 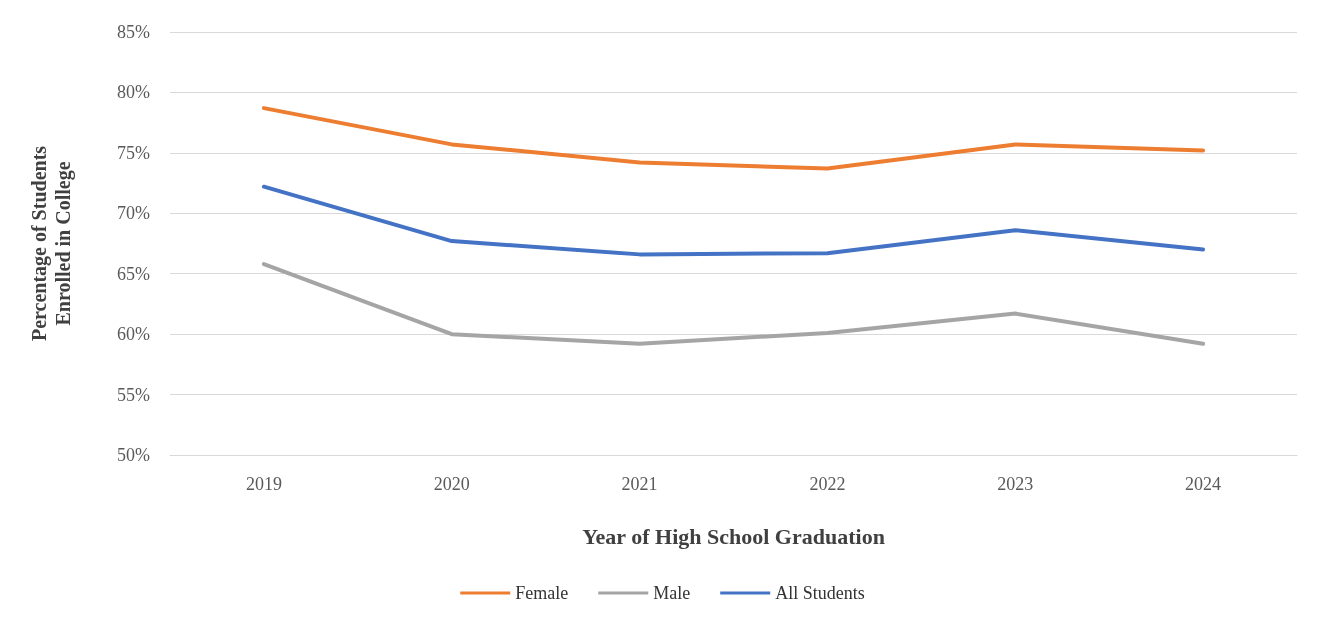 What do you see at coordinates (1015, 484) in the screenshot?
I see `x-tick-label: 2023` at bounding box center [1015, 484].